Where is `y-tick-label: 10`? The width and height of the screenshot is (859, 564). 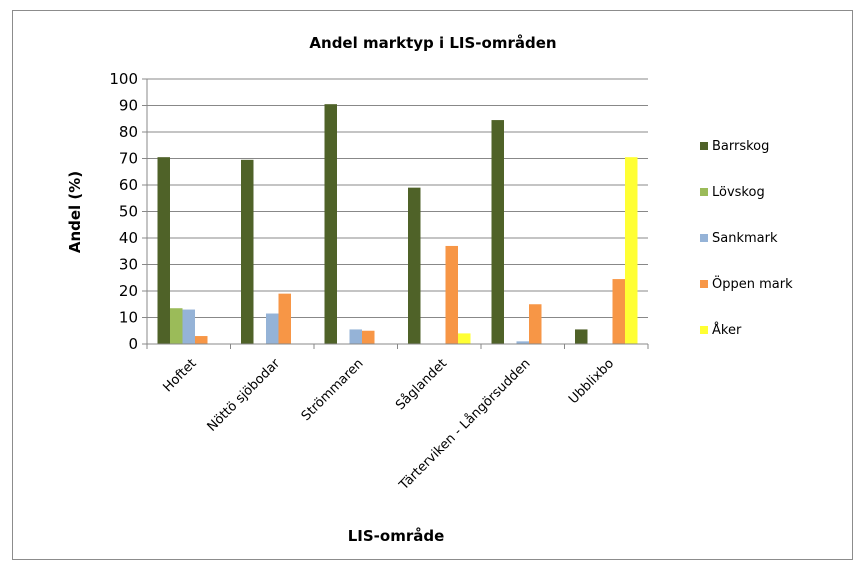
y-tick-label: 10 is located at coordinates (128, 318).